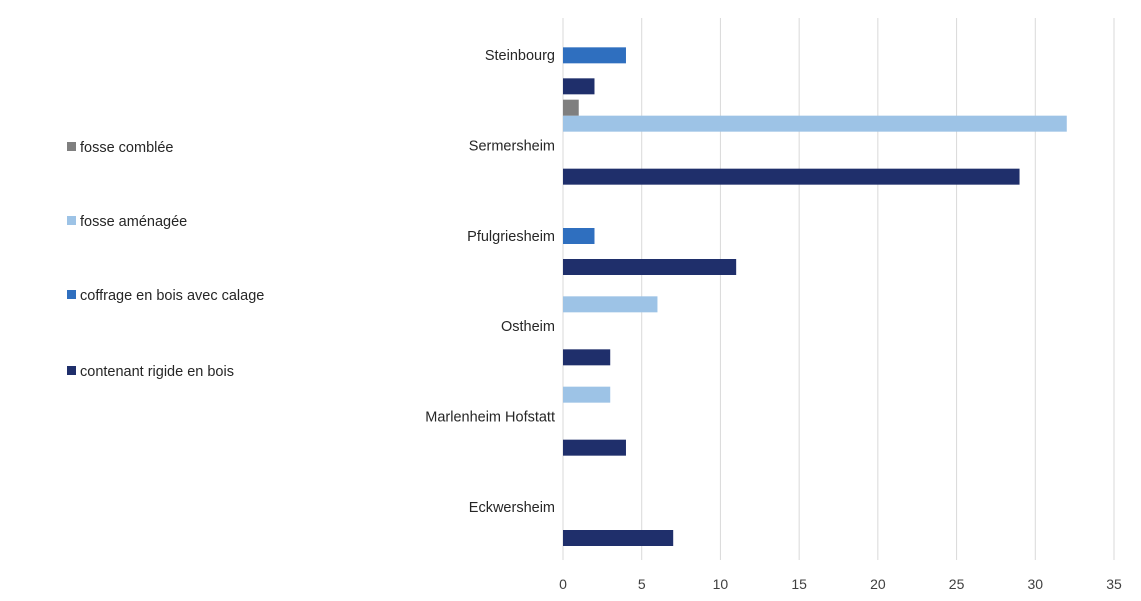  What do you see at coordinates (511, 237) in the screenshot?
I see `category-label: Pfulgriesheim` at bounding box center [511, 237].